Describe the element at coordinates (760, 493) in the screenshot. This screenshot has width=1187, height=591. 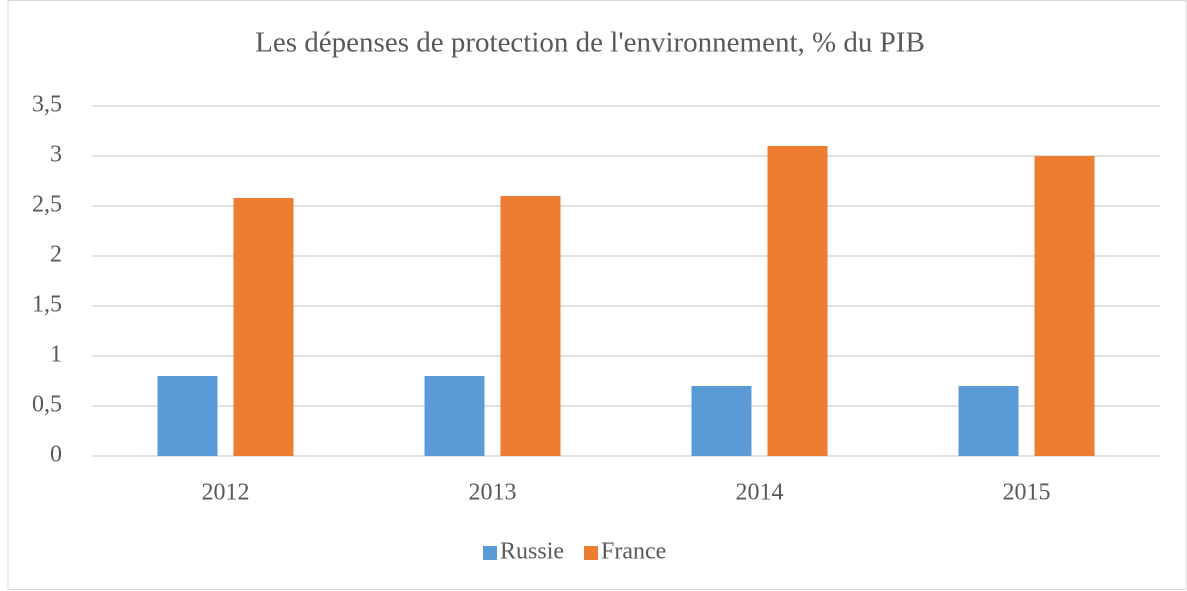
I see `x-tick-label: 2014` at that location.